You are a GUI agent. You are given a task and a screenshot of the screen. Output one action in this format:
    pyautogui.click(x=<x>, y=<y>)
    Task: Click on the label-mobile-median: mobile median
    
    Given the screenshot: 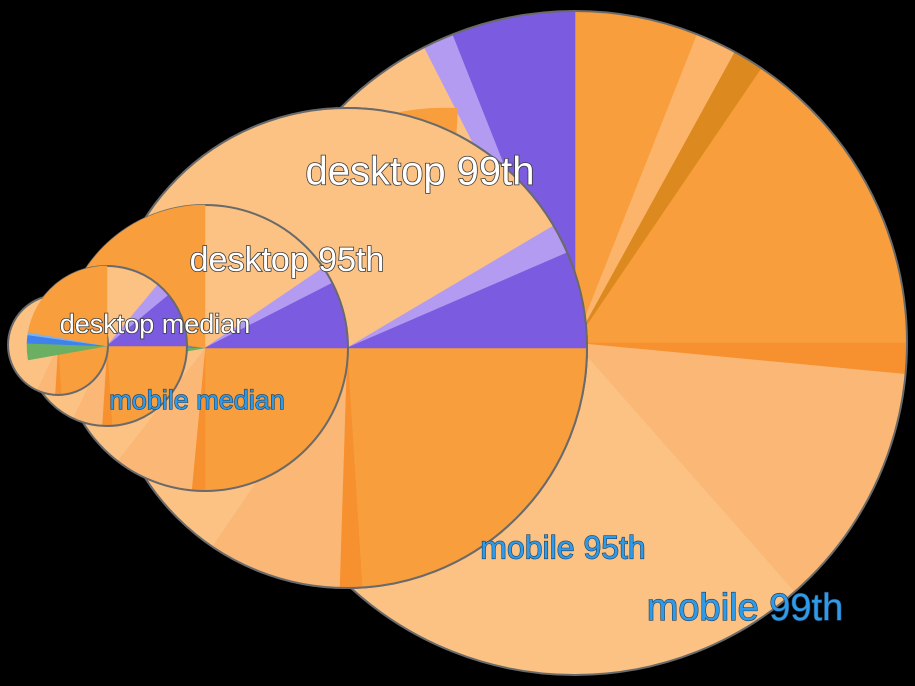 What is the action you would take?
    pyautogui.click(x=197, y=400)
    